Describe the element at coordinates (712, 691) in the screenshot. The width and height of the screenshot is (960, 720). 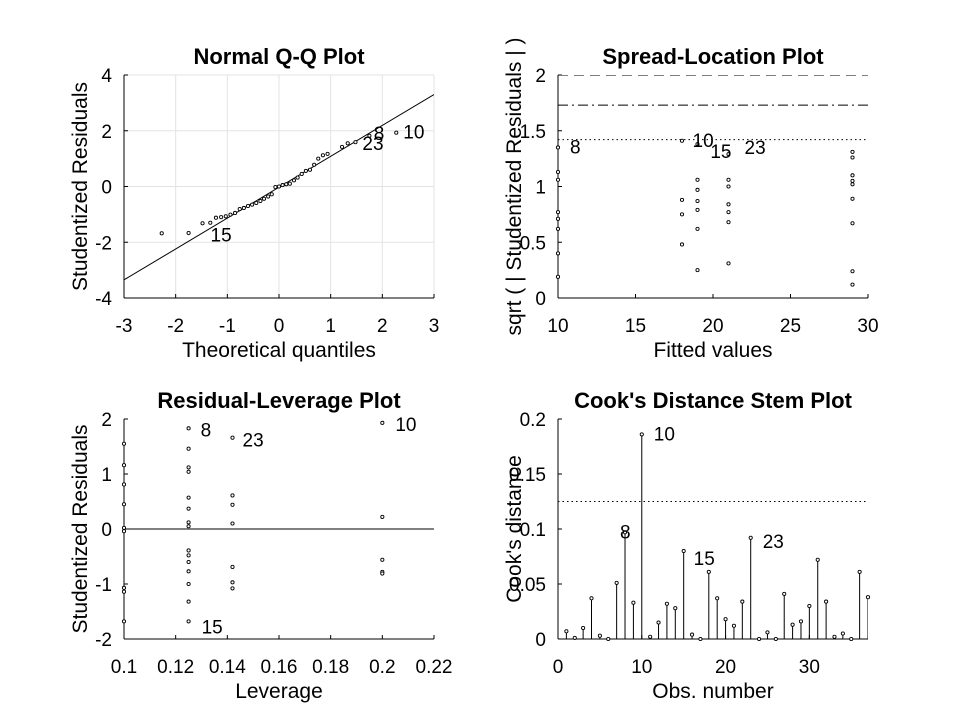
I see `x-axis-label: Obs. number` at that location.